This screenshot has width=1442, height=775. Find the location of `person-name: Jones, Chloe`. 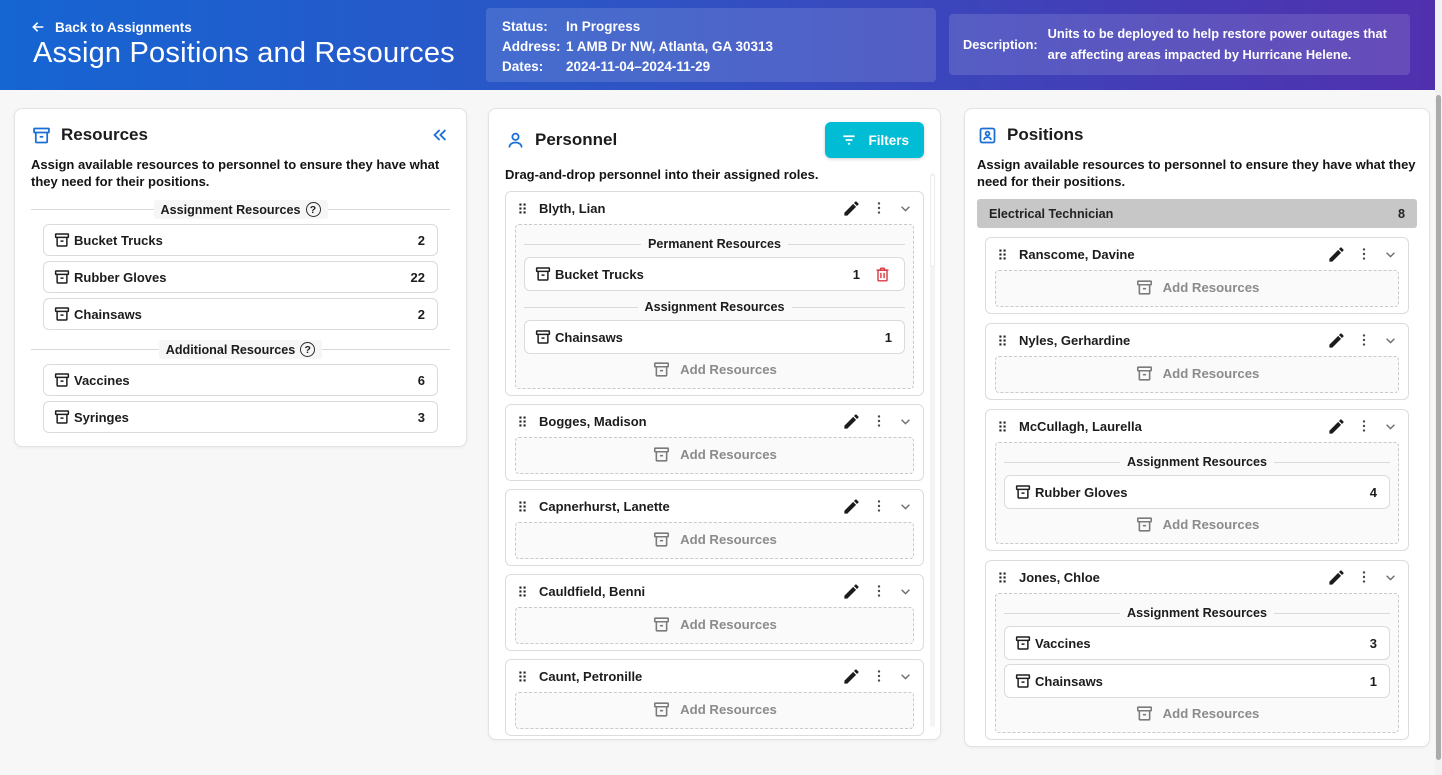

person-name: Jones, Chloe is located at coordinates (1059, 577).